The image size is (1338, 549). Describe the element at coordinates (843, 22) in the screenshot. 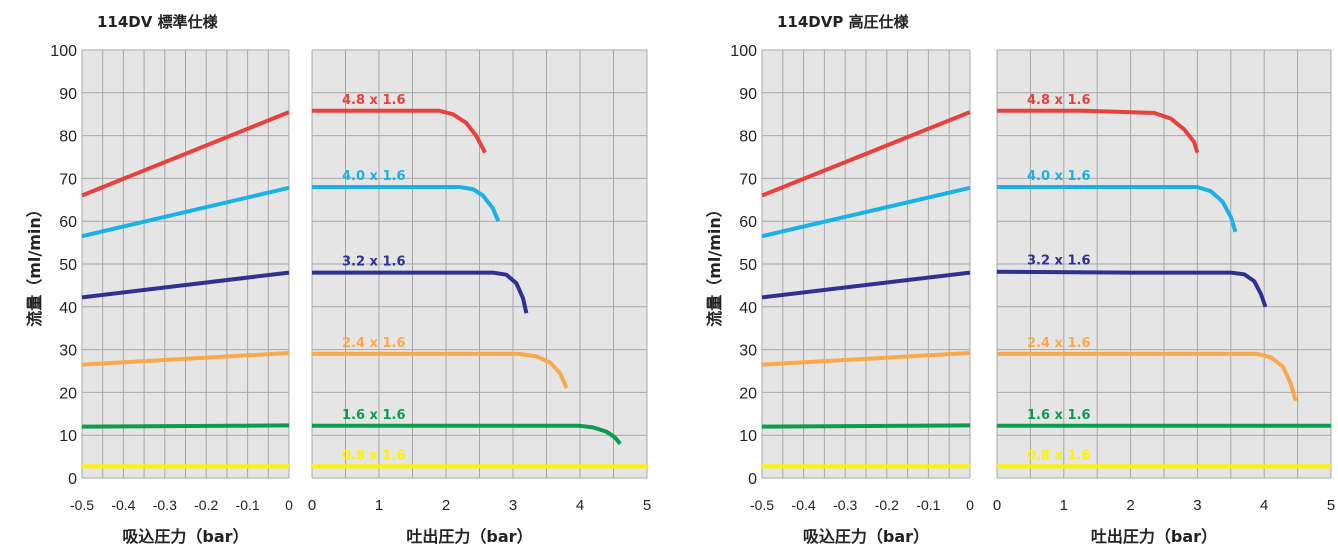

I see `chart-title: 114DVP 高圧仕様` at that location.